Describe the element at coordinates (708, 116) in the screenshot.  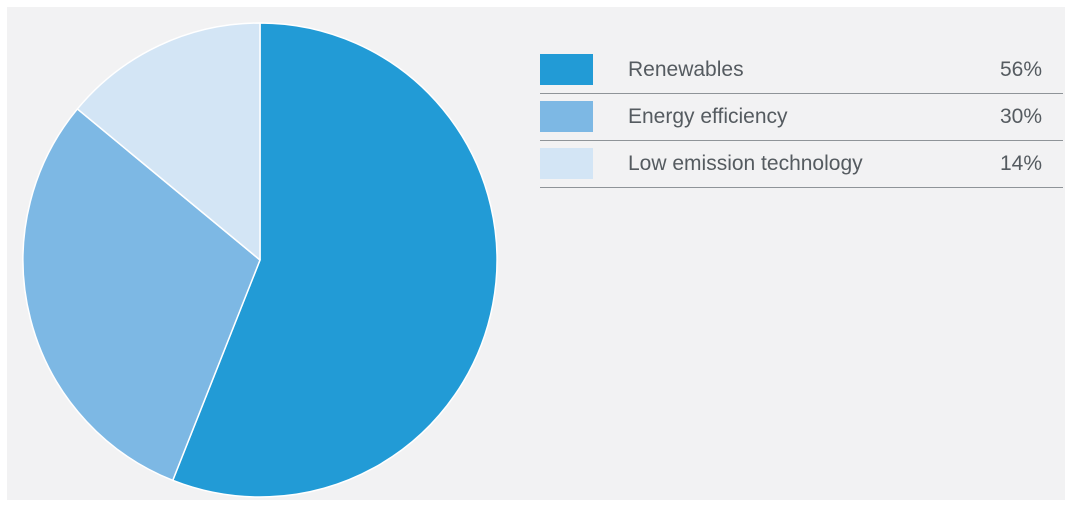
I see `legend-label-energy-efficiency: Energy efficiency` at that location.